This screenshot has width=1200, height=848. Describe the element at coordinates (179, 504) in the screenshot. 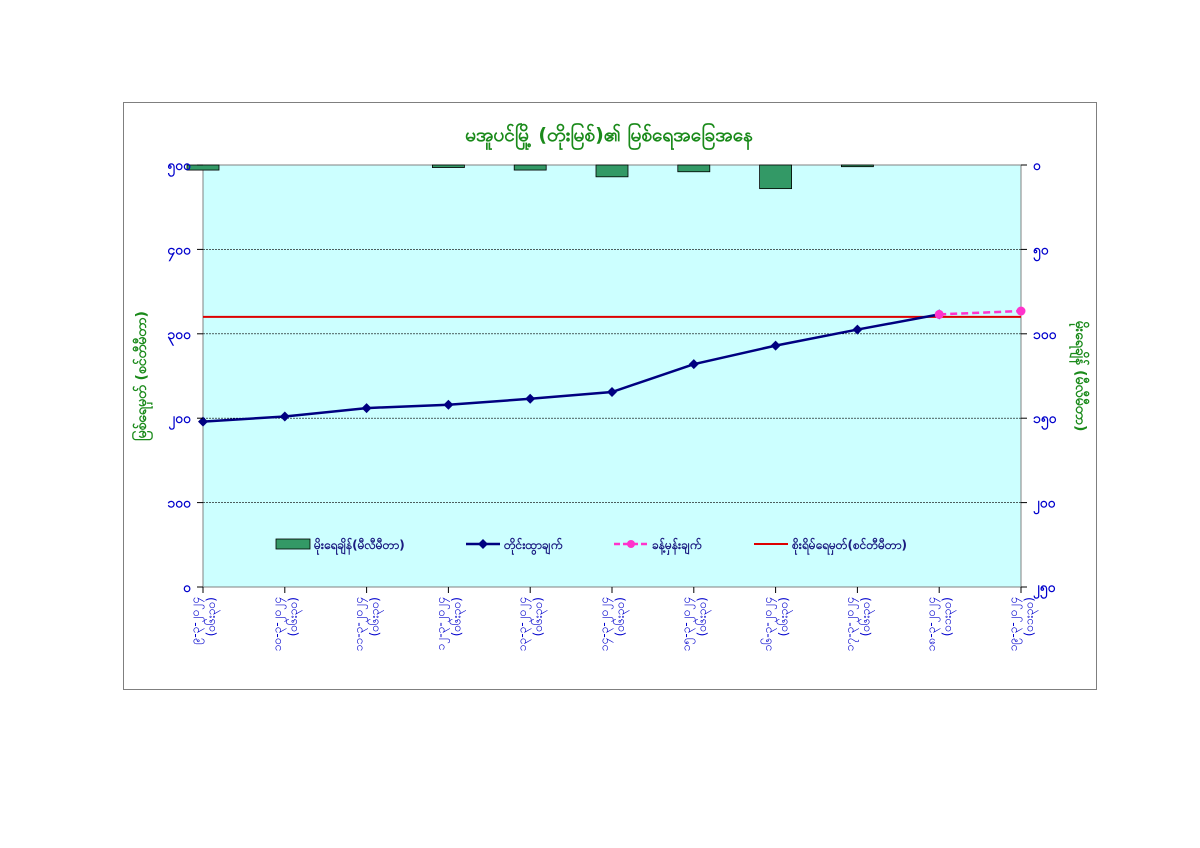

I see `left-tick-label: ၁၀၀` at that location.